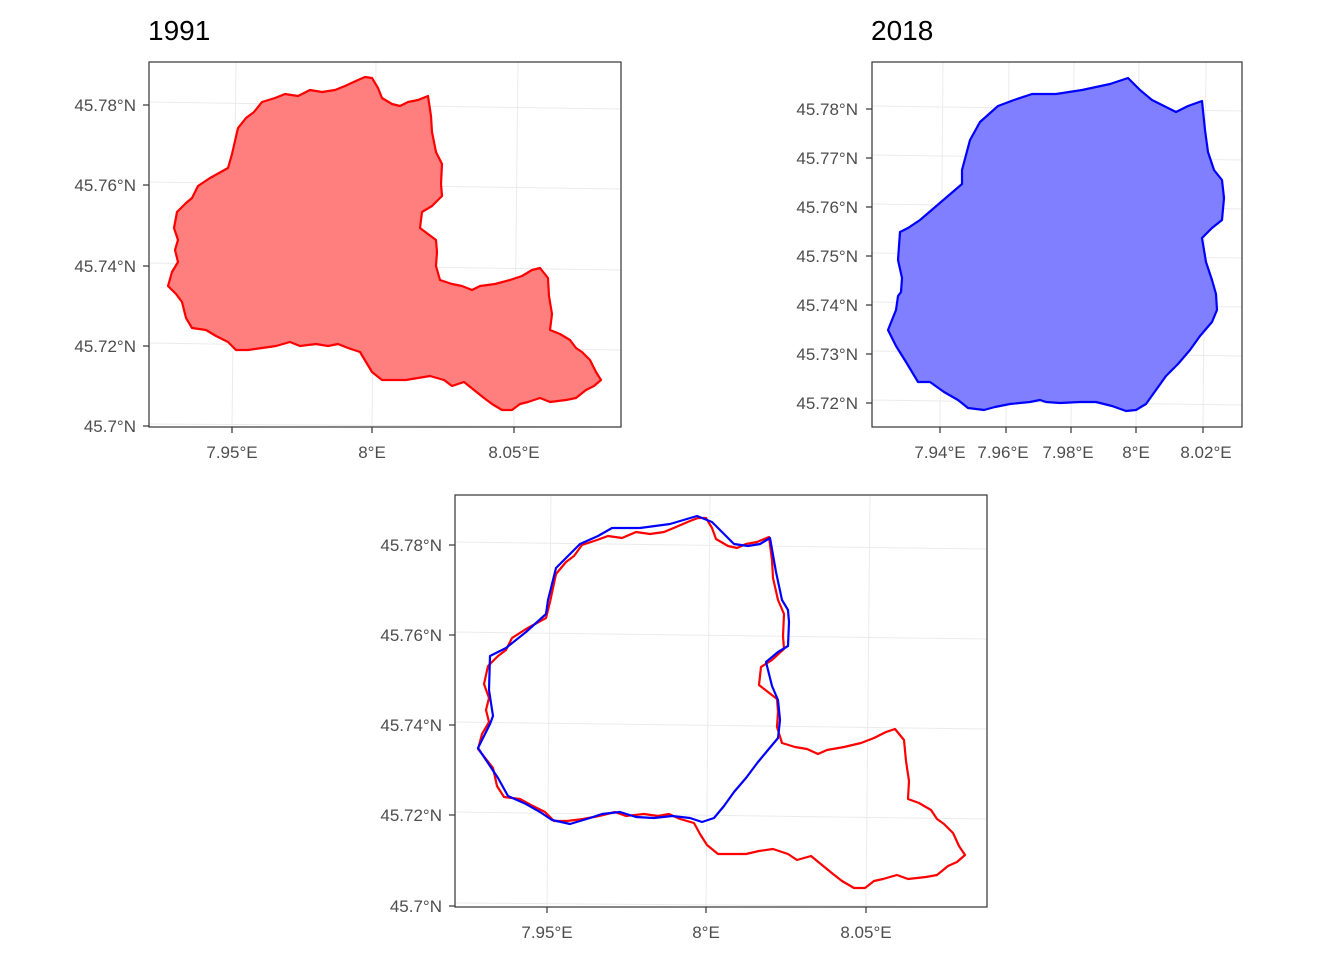 The image size is (1344, 960). I want to click on panel-frame-1991, so click(385, 244).